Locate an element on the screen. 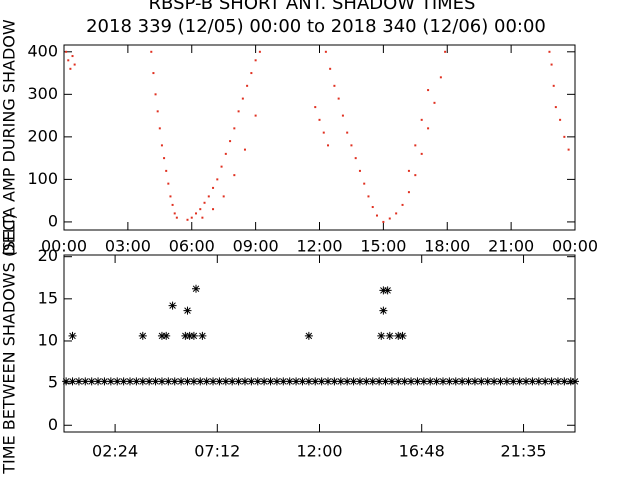 The image size is (640, 480). y-tick-label: 300 is located at coordinates (42, 93).